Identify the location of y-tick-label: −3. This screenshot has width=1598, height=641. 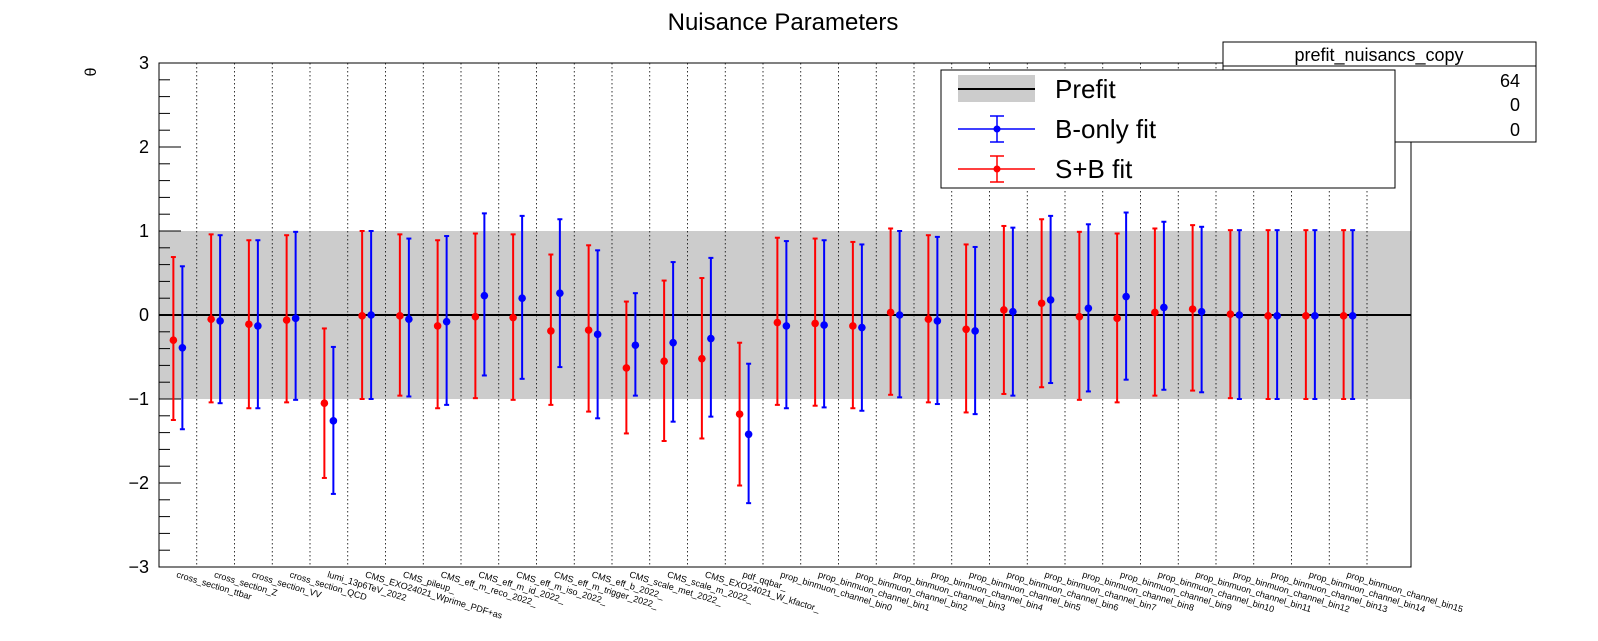
(138, 567).